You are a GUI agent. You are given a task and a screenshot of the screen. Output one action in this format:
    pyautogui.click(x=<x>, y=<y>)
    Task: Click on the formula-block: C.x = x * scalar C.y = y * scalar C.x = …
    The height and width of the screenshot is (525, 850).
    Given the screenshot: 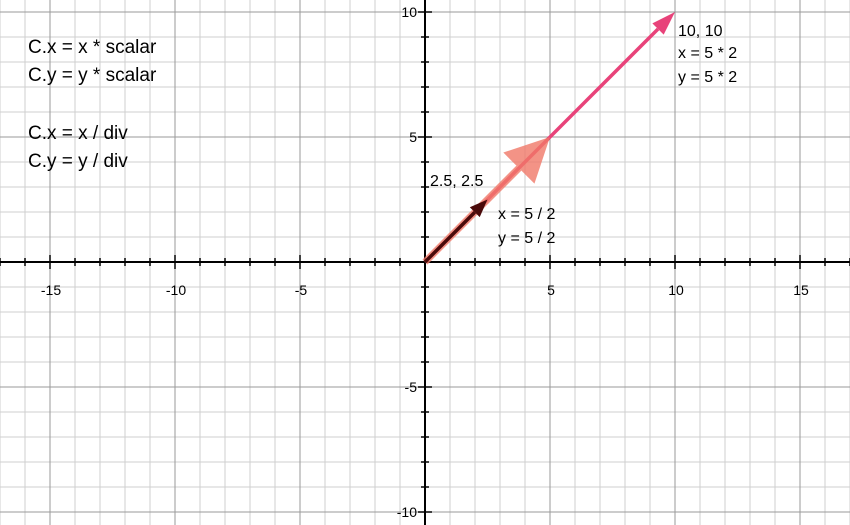 What is the action you would take?
    pyautogui.click(x=92, y=104)
    